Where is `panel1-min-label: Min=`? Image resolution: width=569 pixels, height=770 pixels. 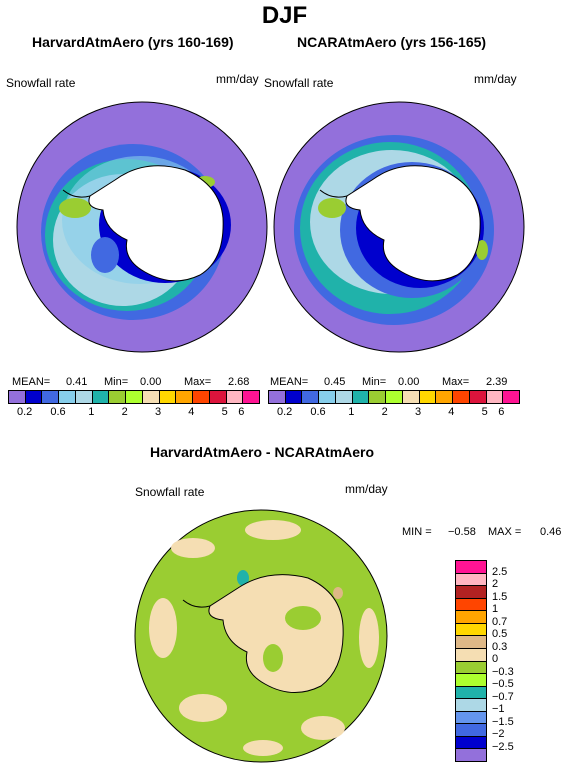
panel1-min-label: Min= is located at coordinates (116, 382).